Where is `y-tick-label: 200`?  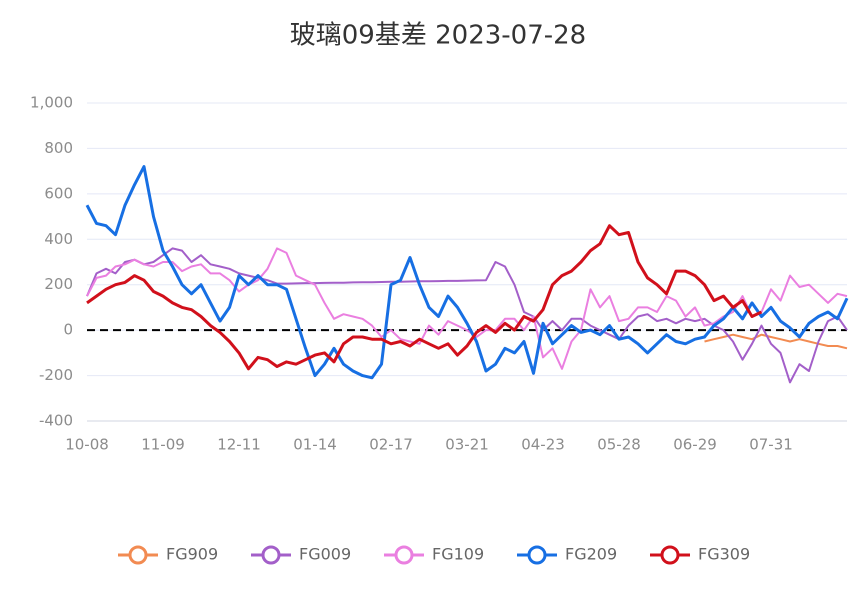
y-tick-label: 200 is located at coordinates (58, 284).